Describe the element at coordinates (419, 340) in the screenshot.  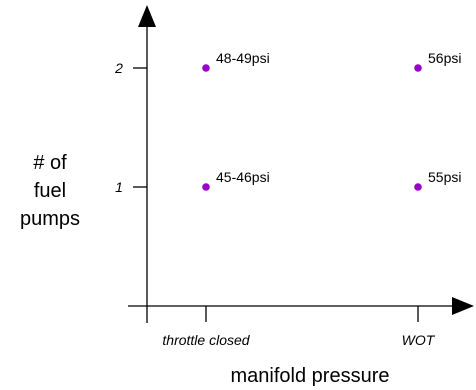
I see `x-tick-label: WOT` at that location.